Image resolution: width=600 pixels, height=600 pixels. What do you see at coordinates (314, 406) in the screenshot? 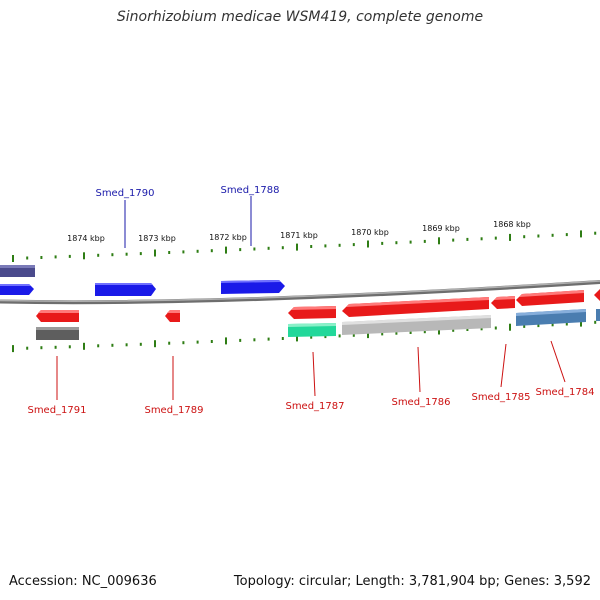
I see `gene-label-reverse: Smed_1787` at bounding box center [314, 406].